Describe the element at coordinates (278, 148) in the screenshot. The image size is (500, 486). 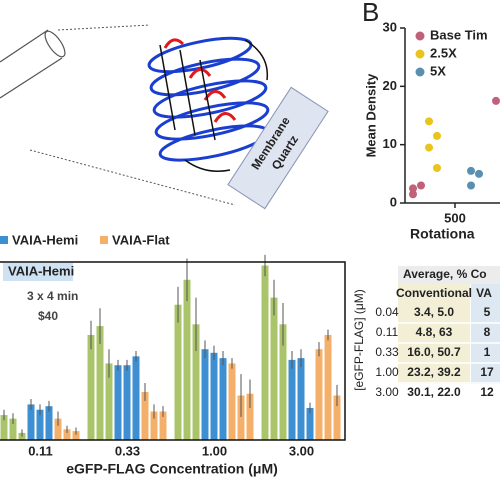
I see `membrane-box: Membrane Quartz` at that location.